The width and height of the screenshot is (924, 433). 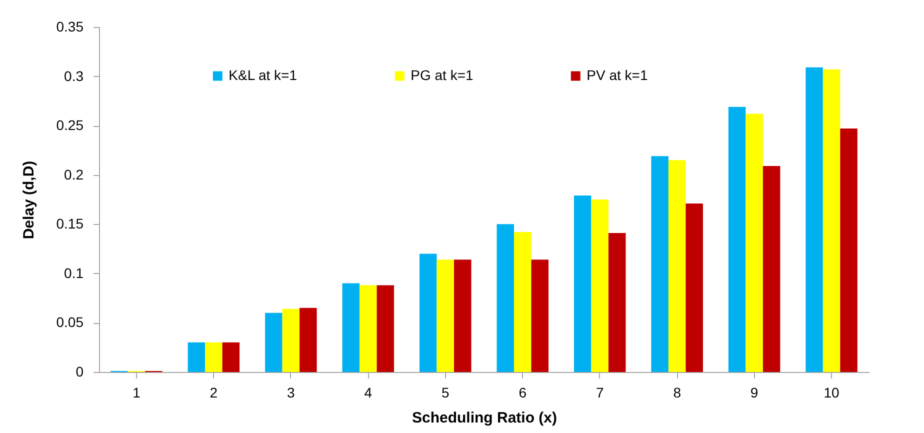 What do you see at coordinates (445, 392) in the screenshot?
I see `x-tick-label: 5` at bounding box center [445, 392].